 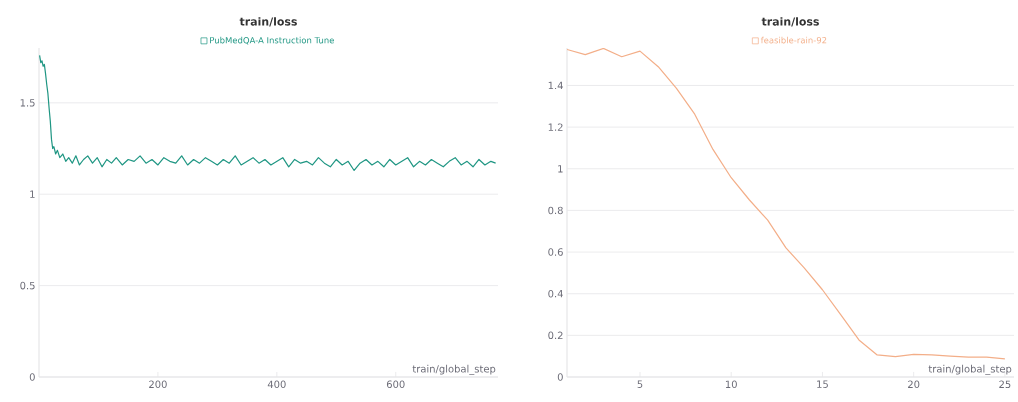 What do you see at coordinates (276, 384) in the screenshot?
I see `x-tick-label: 400` at bounding box center [276, 384].